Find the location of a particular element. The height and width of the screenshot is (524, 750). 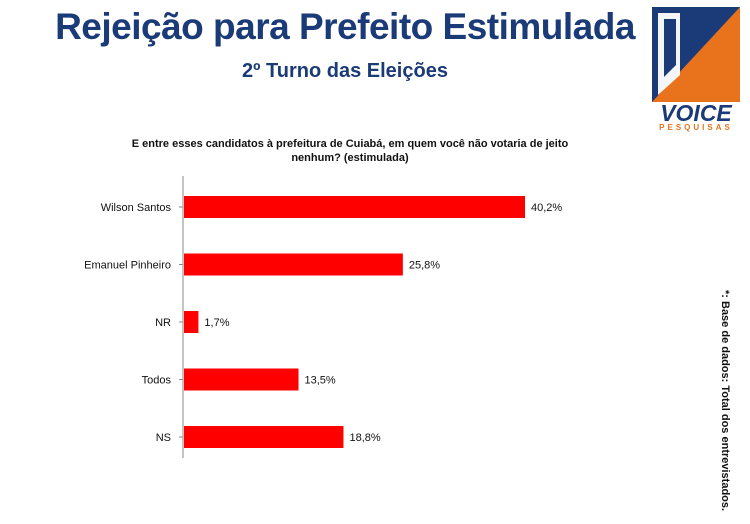

value-label: 18,8% is located at coordinates (364, 438).